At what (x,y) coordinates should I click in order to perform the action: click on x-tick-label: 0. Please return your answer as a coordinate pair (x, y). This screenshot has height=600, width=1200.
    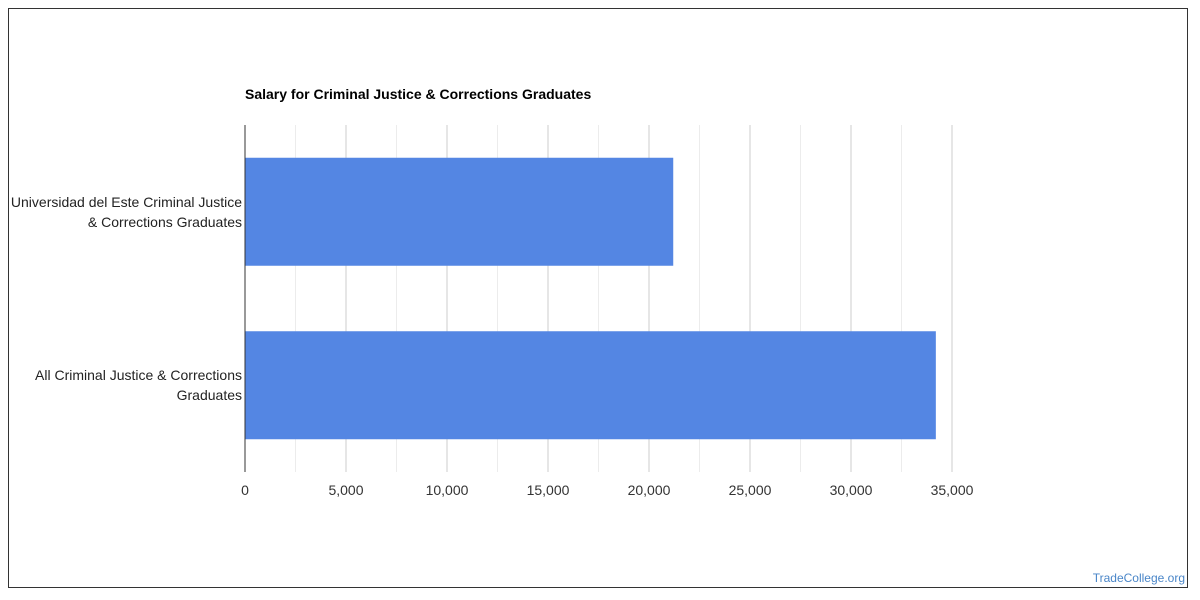
    Looking at the image, I should click on (245, 490).